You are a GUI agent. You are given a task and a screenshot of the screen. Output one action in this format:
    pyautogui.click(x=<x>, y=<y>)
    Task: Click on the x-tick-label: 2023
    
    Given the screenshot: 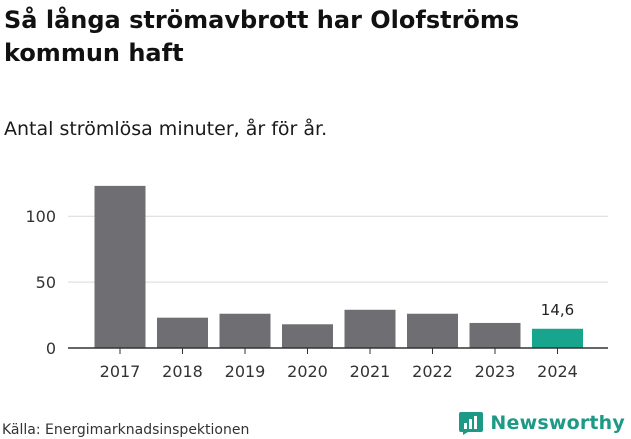 What is the action you would take?
    pyautogui.click(x=495, y=371)
    